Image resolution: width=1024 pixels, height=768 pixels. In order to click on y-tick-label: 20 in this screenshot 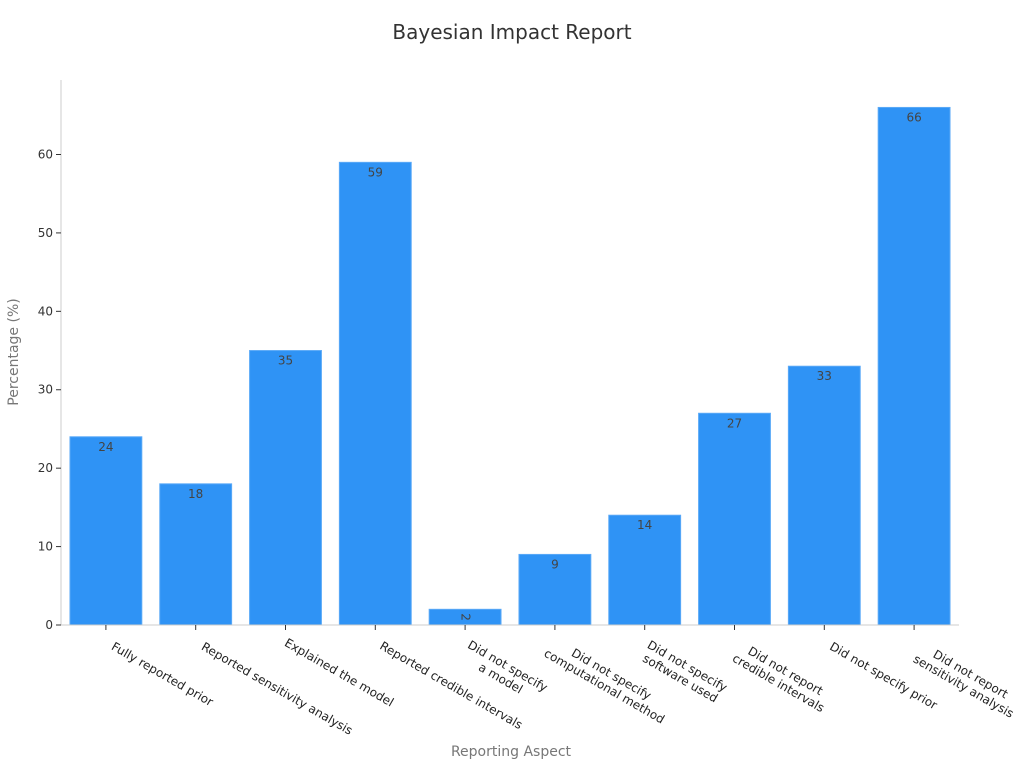, I will do `click(45, 468)`.